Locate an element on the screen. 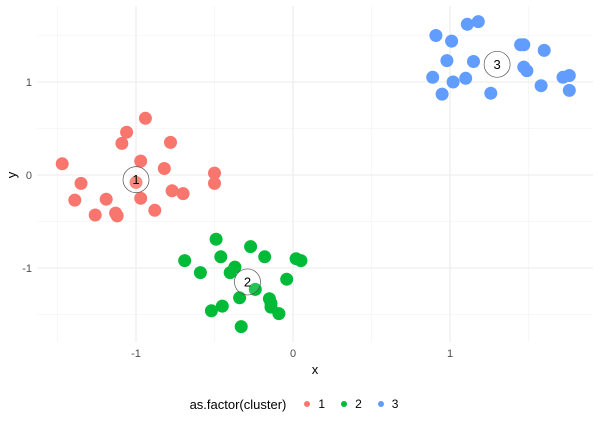  x-tick-label: 1 is located at coordinates (450, 354).